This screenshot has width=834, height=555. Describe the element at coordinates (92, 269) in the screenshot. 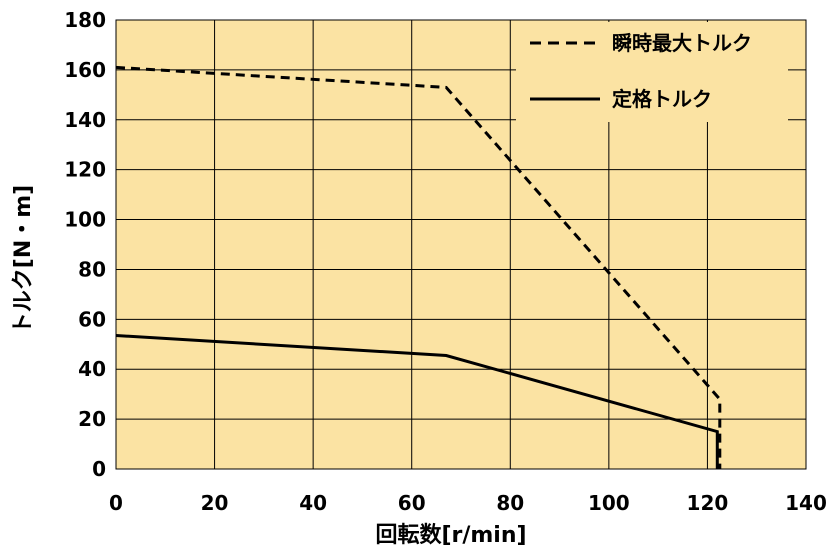

I see `y-tick-label: 80` at that location.